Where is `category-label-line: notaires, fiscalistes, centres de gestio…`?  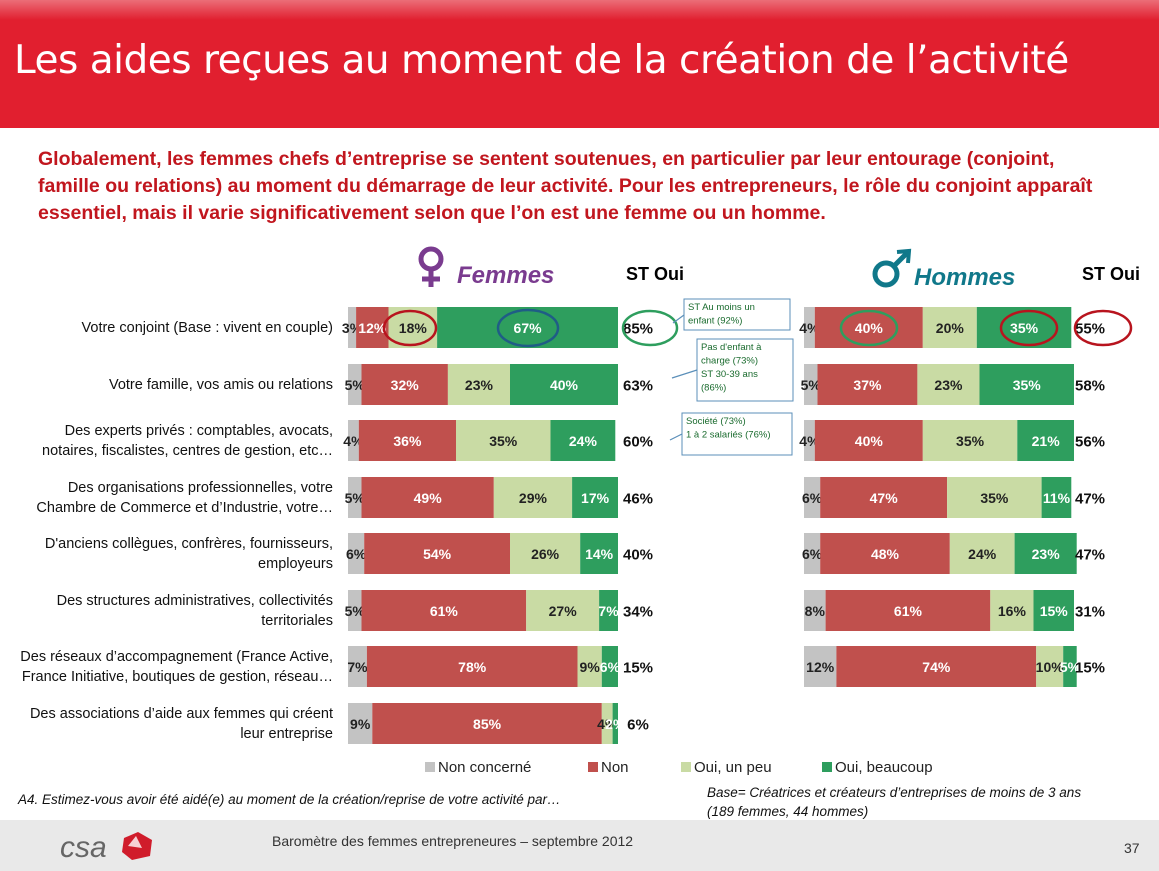
category-label-line: notaires, fiscalistes, centres de gestio… is located at coordinates (187, 450).